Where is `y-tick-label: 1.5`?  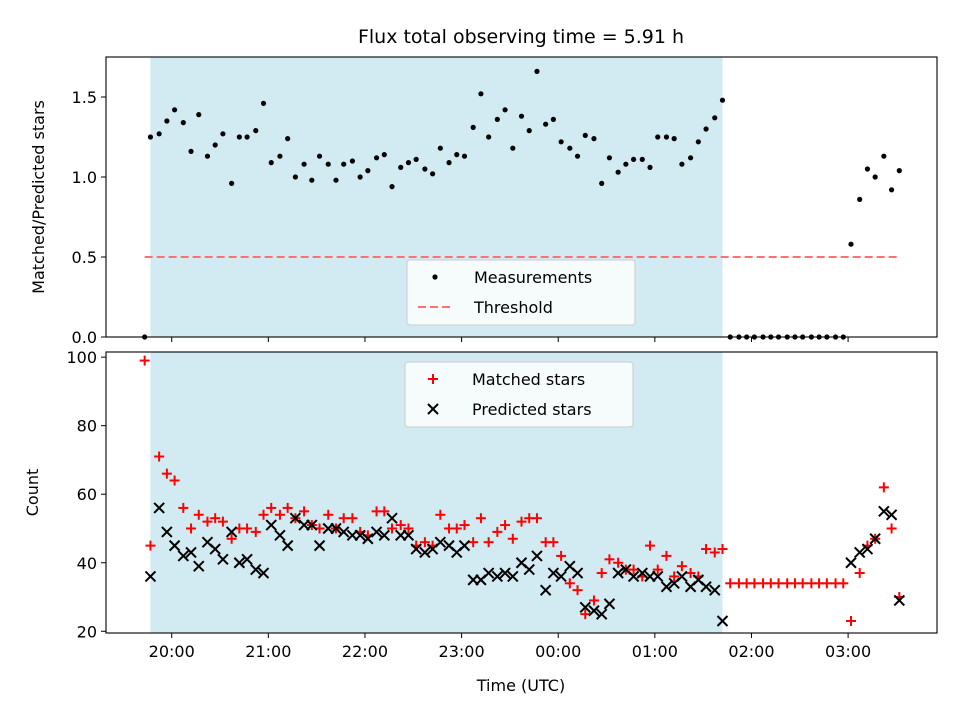 y-tick-label: 1.5 is located at coordinates (84, 97).